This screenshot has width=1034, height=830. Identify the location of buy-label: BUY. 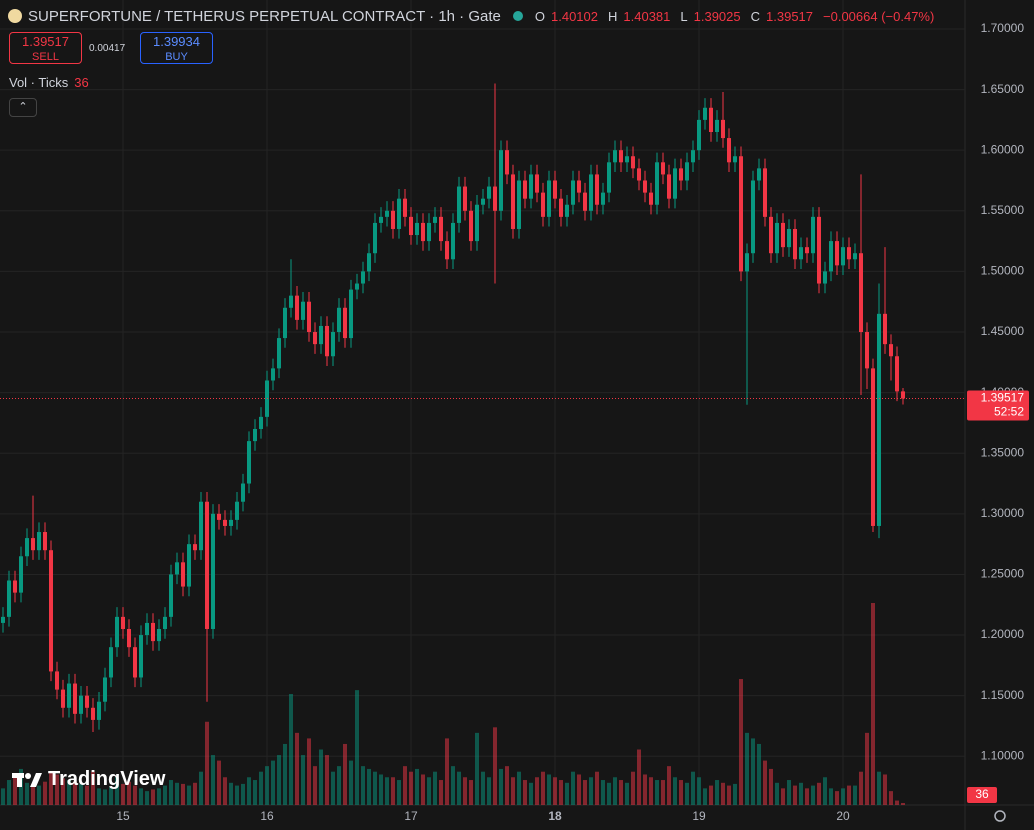
(176, 57).